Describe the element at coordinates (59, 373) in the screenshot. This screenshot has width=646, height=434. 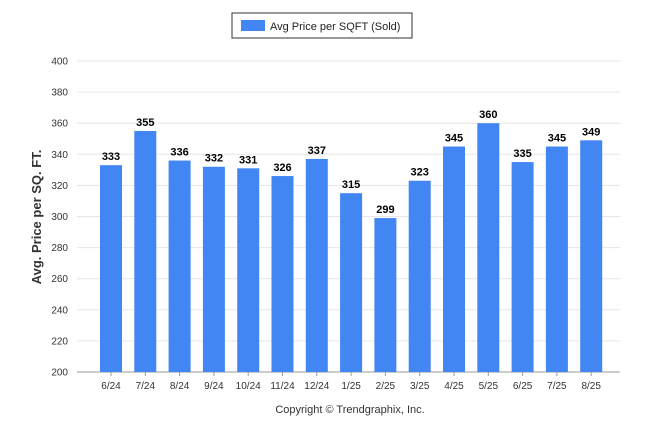
I see `y-tick-label: 200` at that location.